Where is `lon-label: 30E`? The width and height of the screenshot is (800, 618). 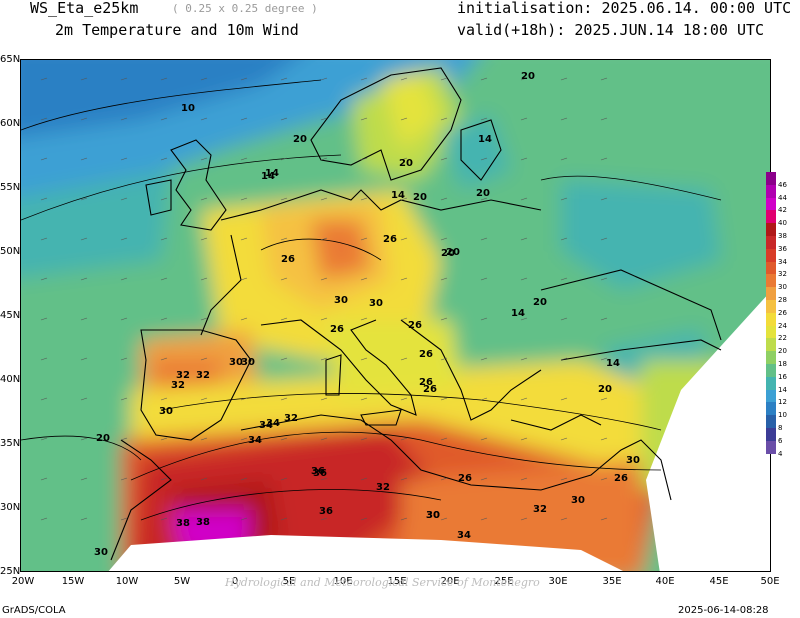 lon-label: 30E is located at coordinates (558, 581).